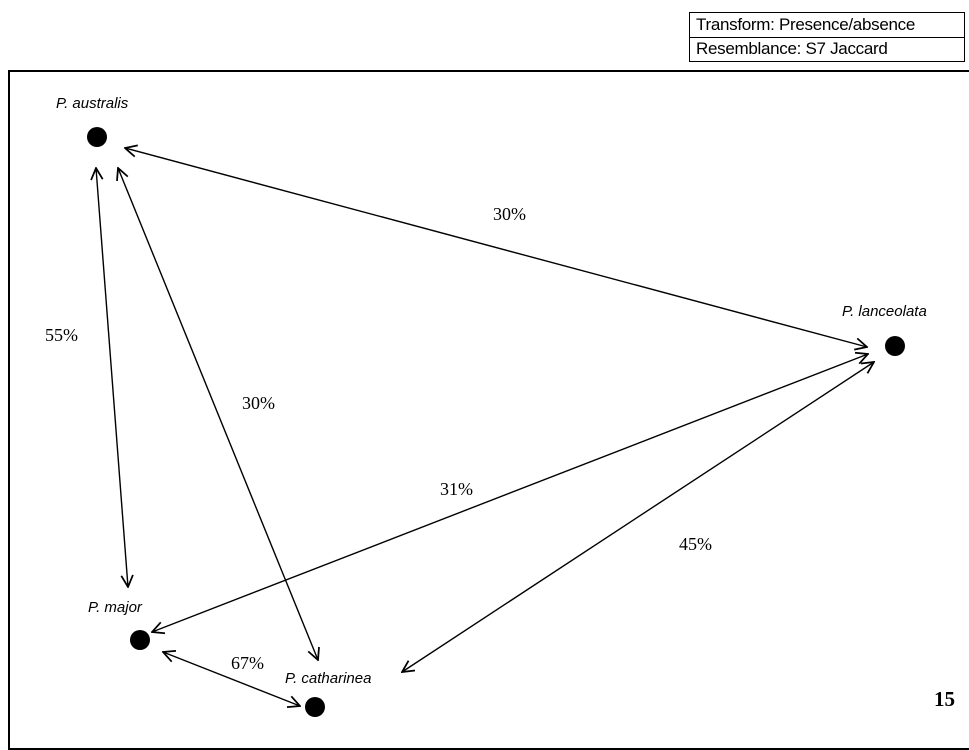 This screenshot has height=750, width=969. I want to click on legend-divider, so click(827, 37).